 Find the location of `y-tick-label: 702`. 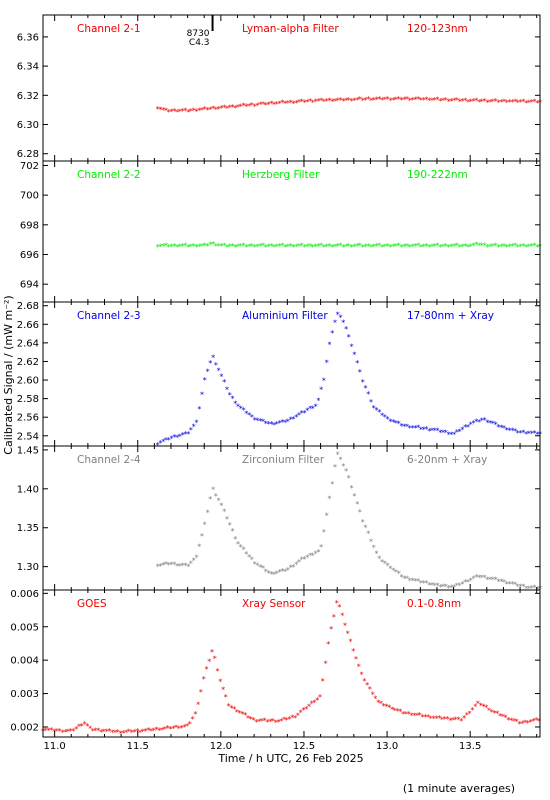

y-tick-label: 702 is located at coordinates (29, 166).